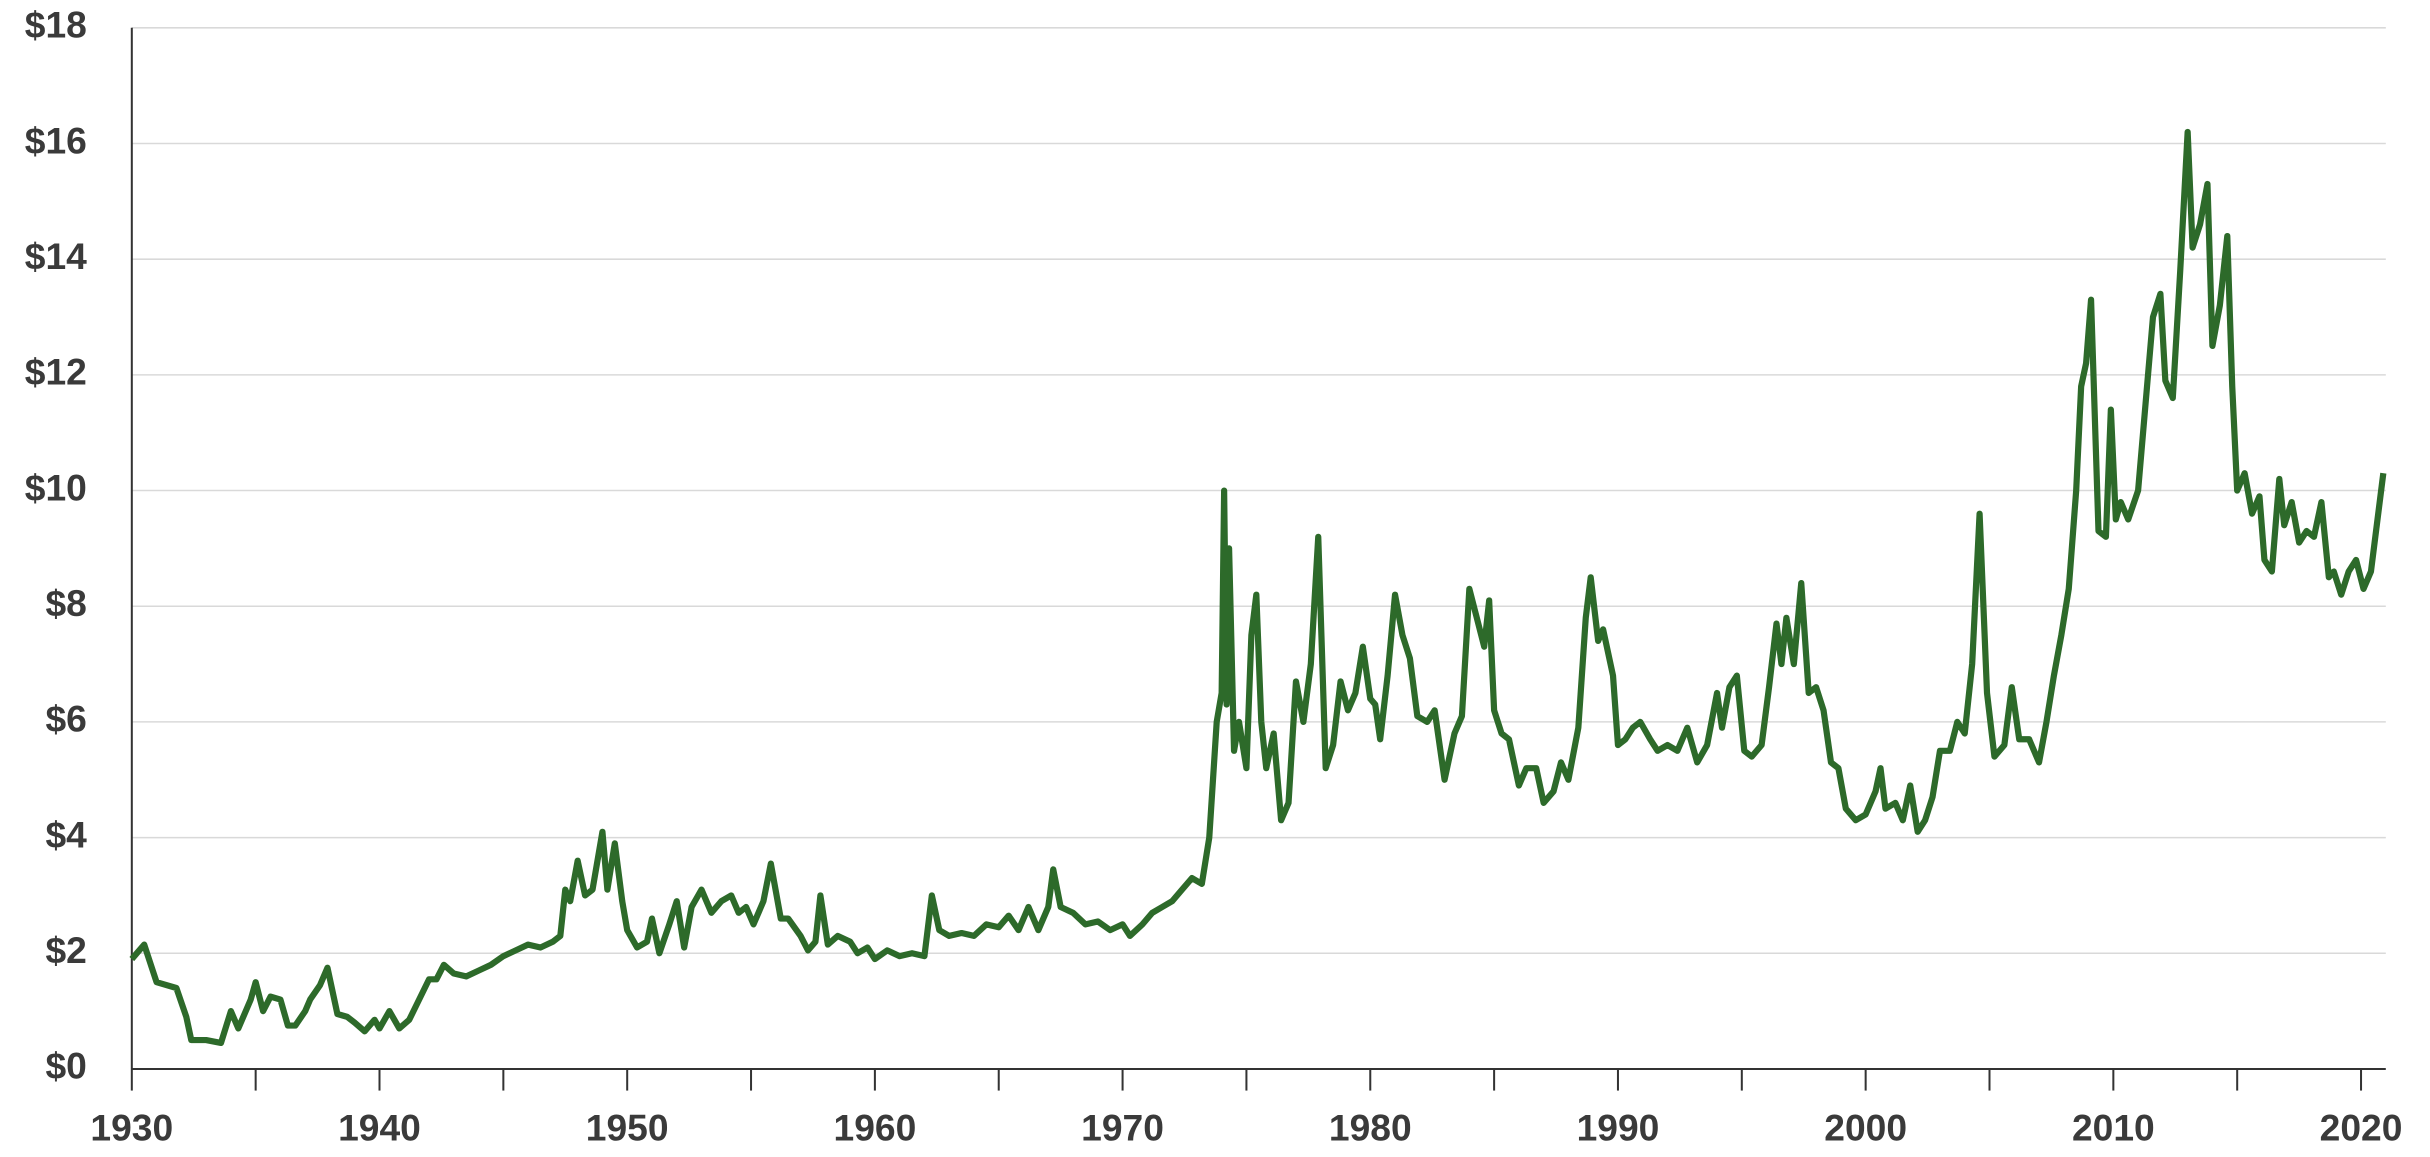 The image size is (2430, 1157). What do you see at coordinates (131, 1128) in the screenshot?
I see `x-tick-label: 1930` at bounding box center [131, 1128].